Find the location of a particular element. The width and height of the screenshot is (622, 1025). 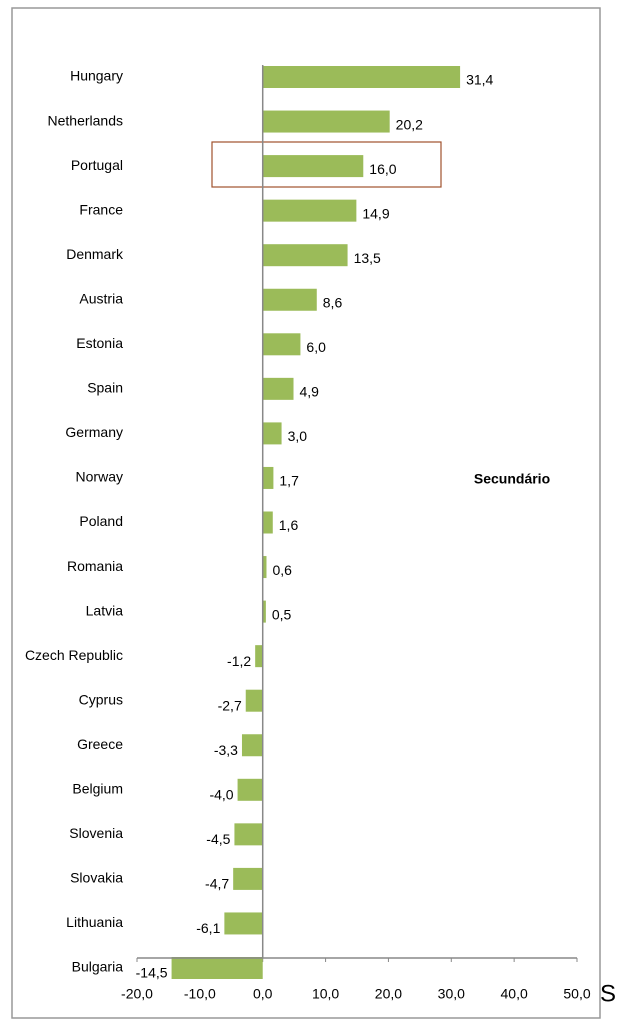

category-label: Portugal is located at coordinates (97, 165).